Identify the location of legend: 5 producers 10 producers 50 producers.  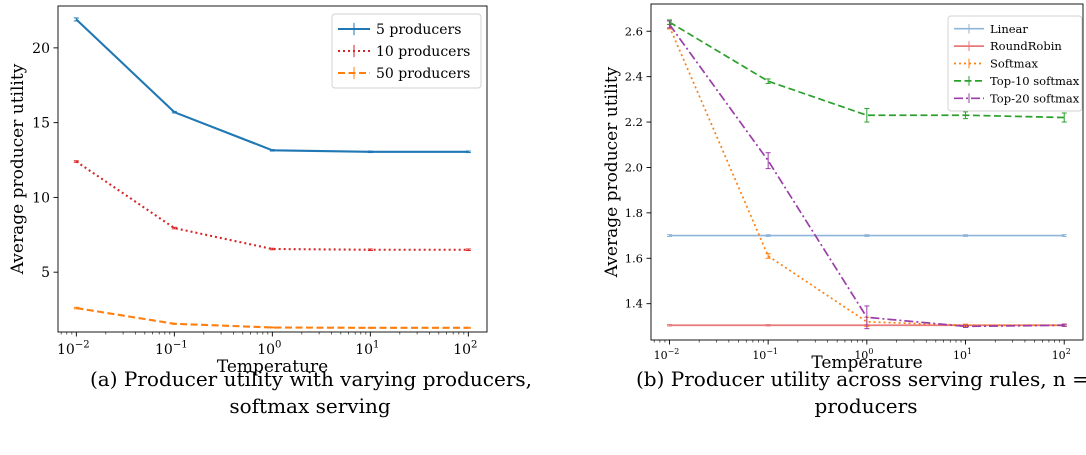
(406, 51).